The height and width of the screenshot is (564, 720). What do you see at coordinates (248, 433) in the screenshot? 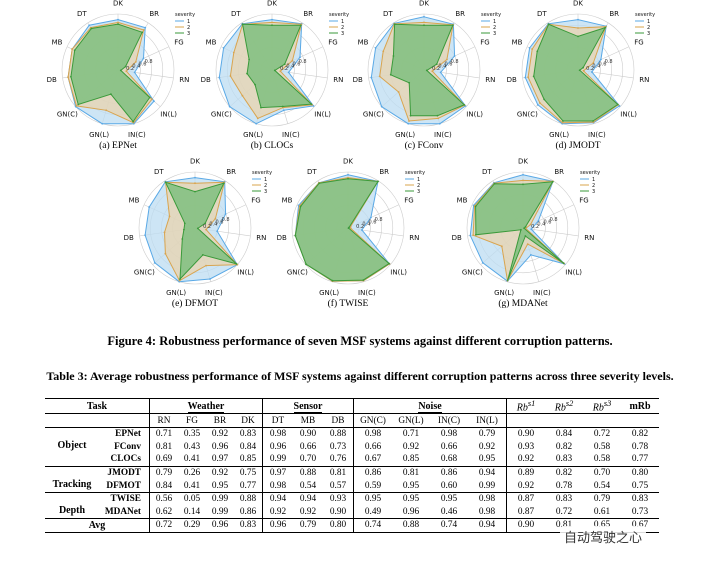
I see `cell-value: 0.83` at bounding box center [248, 433].